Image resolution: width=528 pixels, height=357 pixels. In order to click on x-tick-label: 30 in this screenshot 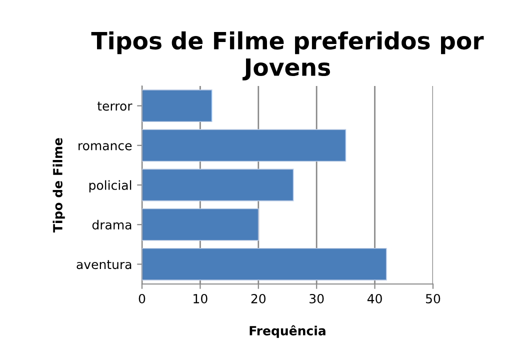, I will do `click(317, 299)`.